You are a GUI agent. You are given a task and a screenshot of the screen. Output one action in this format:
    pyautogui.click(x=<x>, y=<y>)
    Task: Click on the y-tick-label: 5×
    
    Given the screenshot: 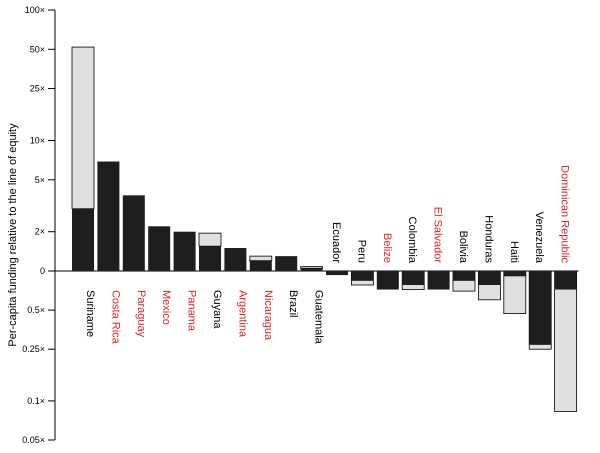 What is the action you would take?
    pyautogui.click(x=40, y=180)
    